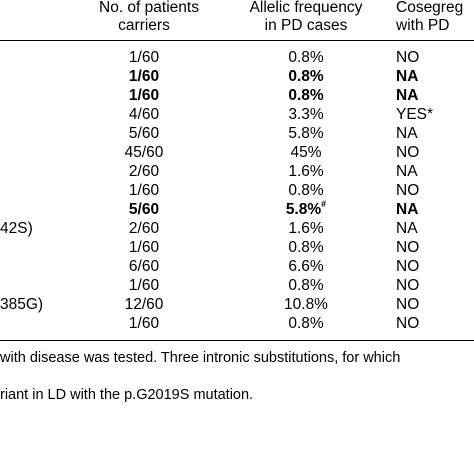 This screenshot has height=474, width=474. What do you see at coordinates (144, 266) in the screenshot?
I see `cell-carriers: 6/60` at bounding box center [144, 266].